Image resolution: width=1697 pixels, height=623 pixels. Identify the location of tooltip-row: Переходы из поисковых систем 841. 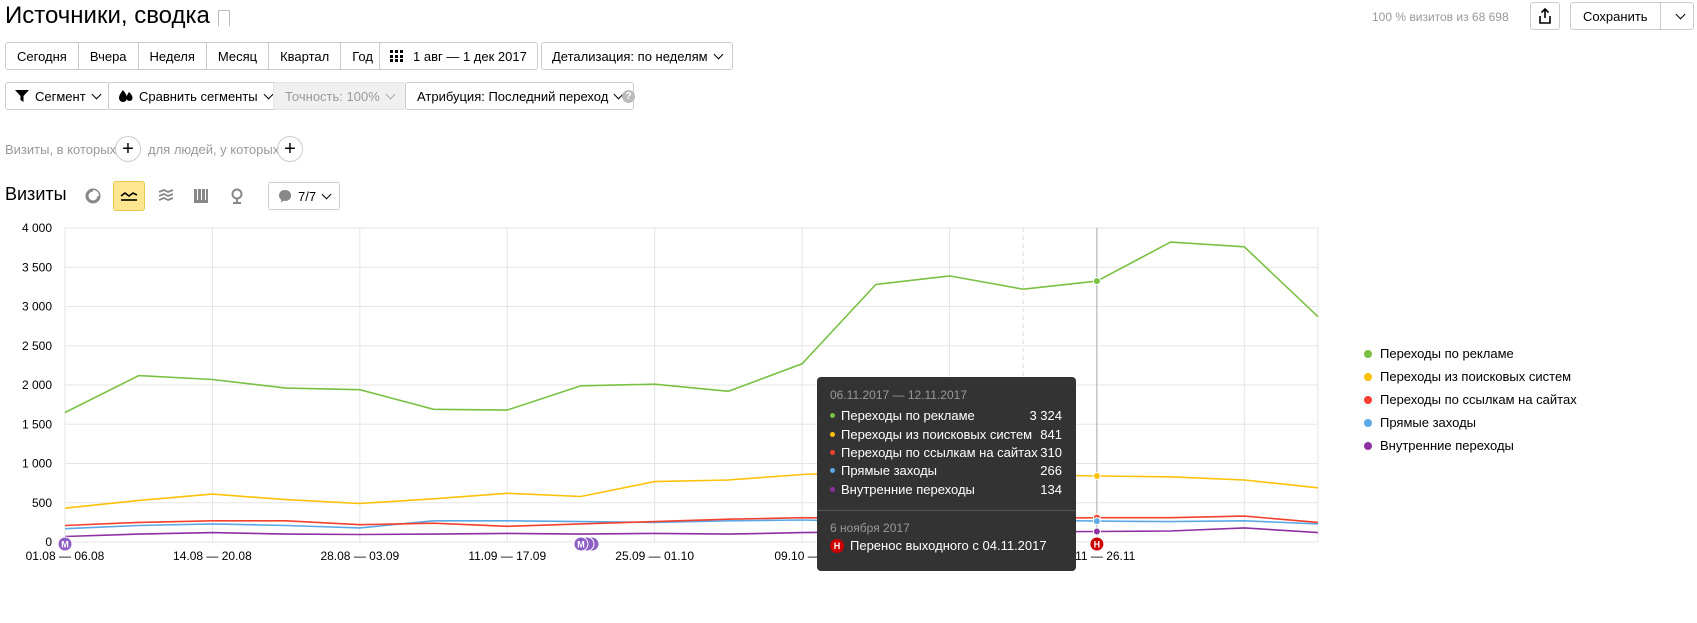
(946, 434).